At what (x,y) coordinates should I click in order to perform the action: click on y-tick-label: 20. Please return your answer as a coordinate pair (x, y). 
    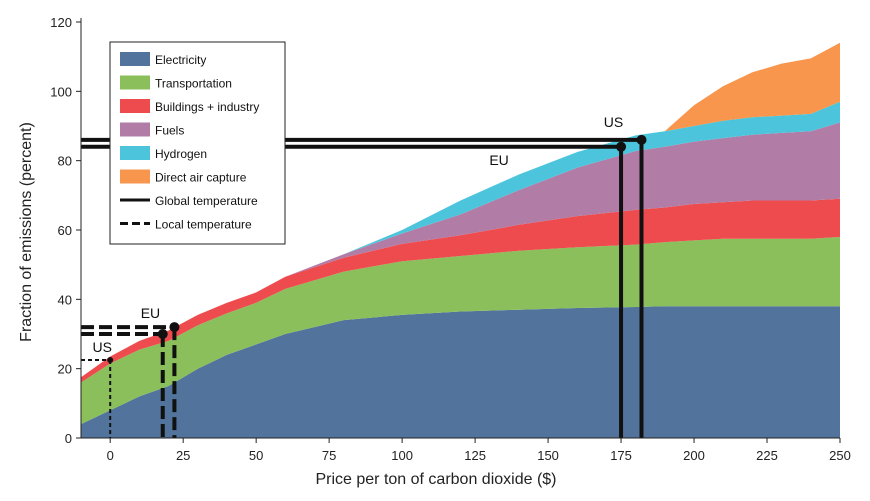
    Looking at the image, I should click on (65, 369).